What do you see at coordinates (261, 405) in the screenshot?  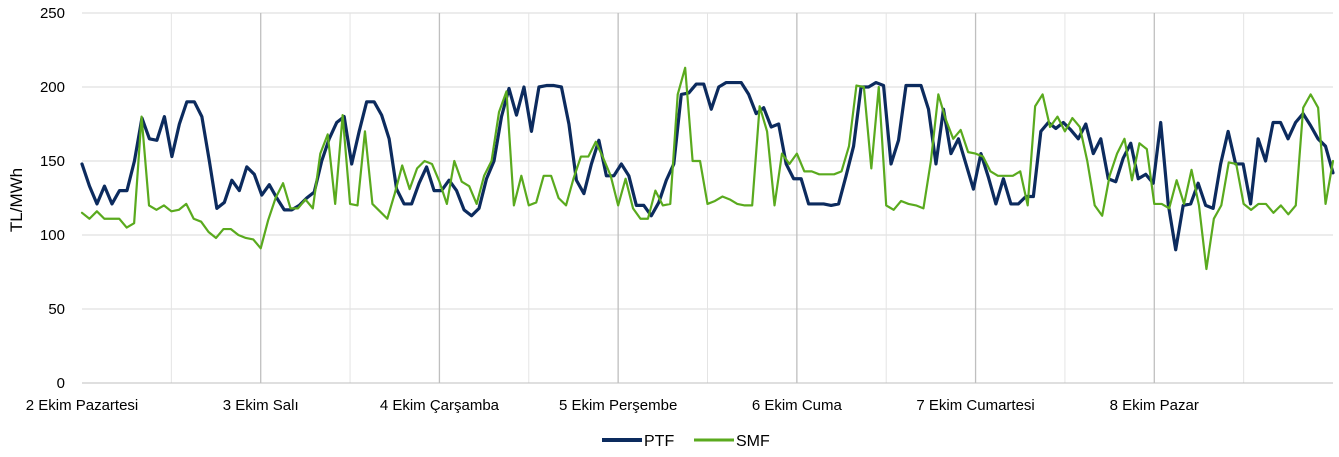 I see `x-tick-label: 3 Ekim Salı` at bounding box center [261, 405].